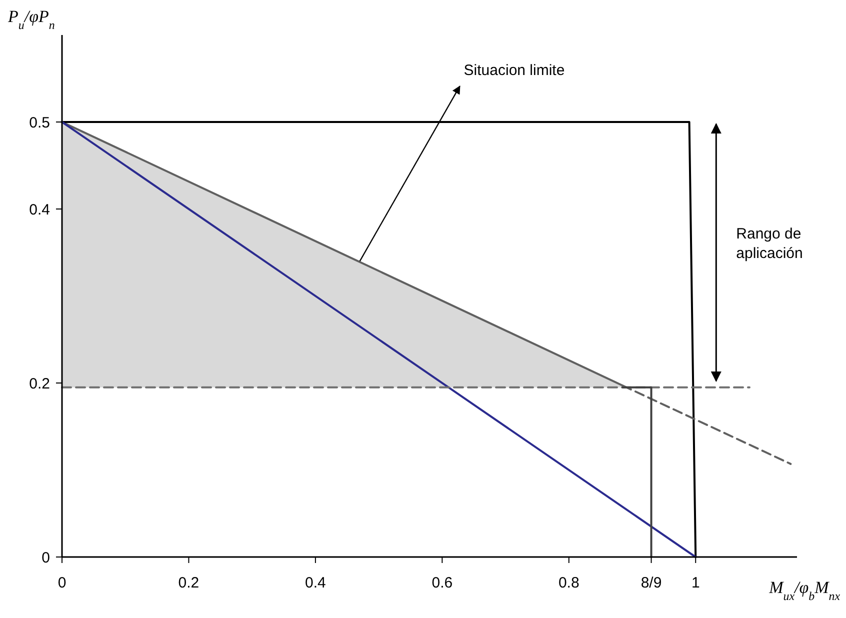  Describe the element at coordinates (442, 583) in the screenshot. I see `x-tick-label: 0.6` at that location.